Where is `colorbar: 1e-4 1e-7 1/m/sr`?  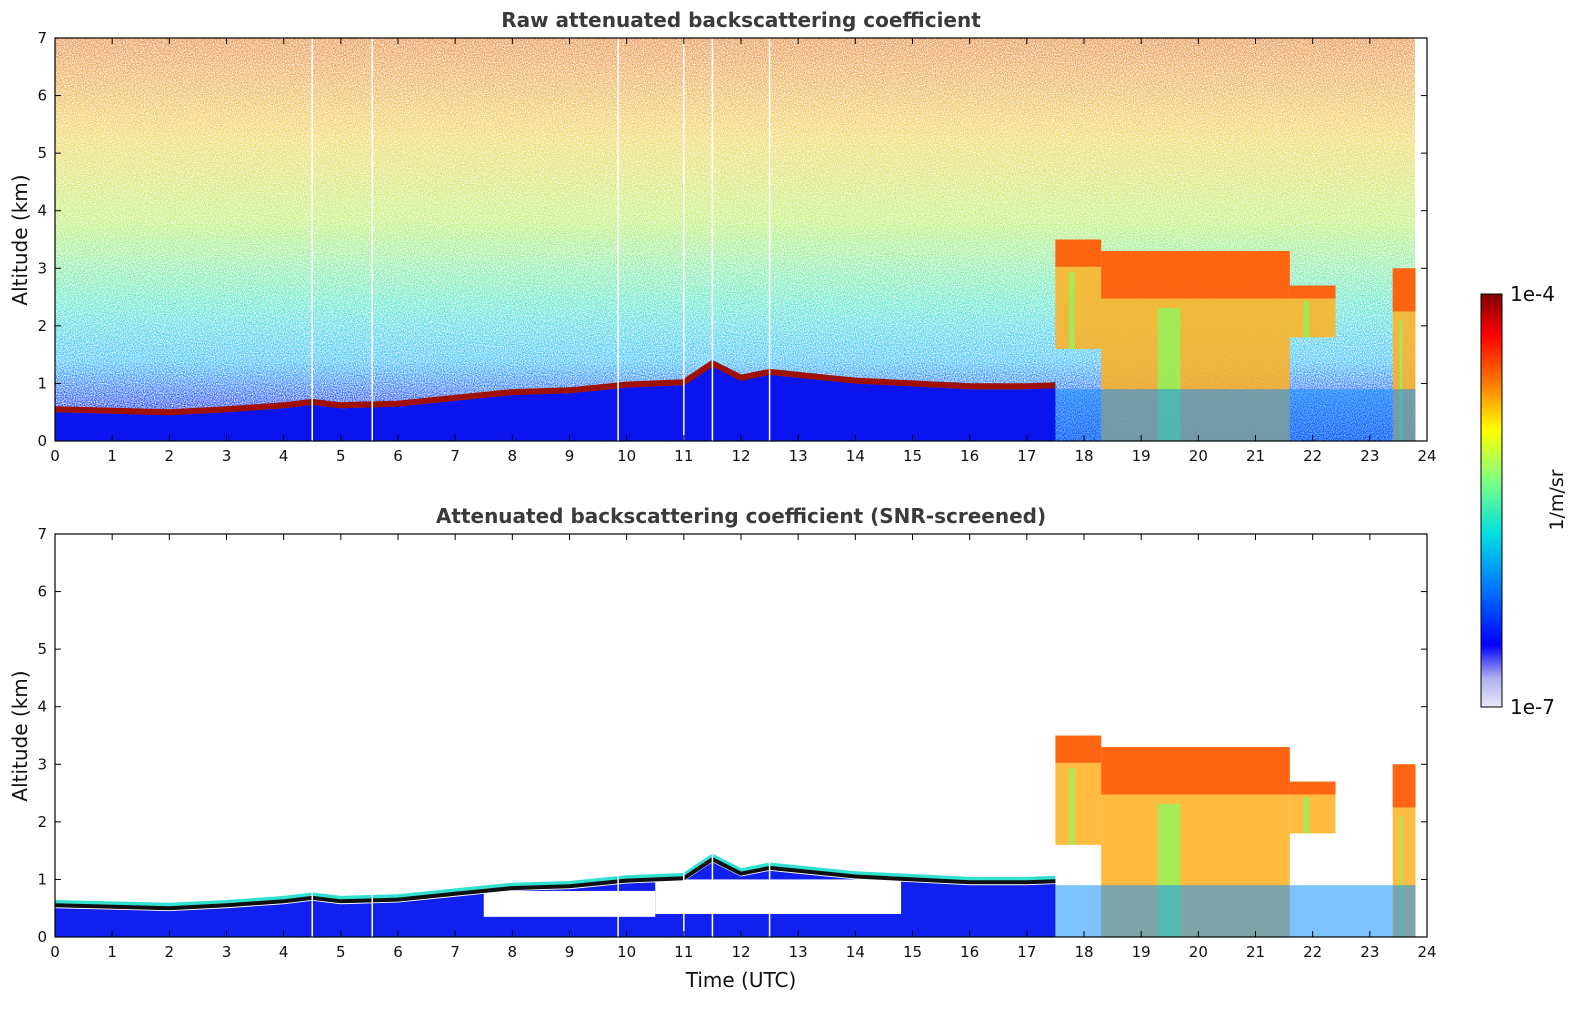 colorbar: 1e-4 1e-7 1/m/sr is located at coordinates (1524, 500).